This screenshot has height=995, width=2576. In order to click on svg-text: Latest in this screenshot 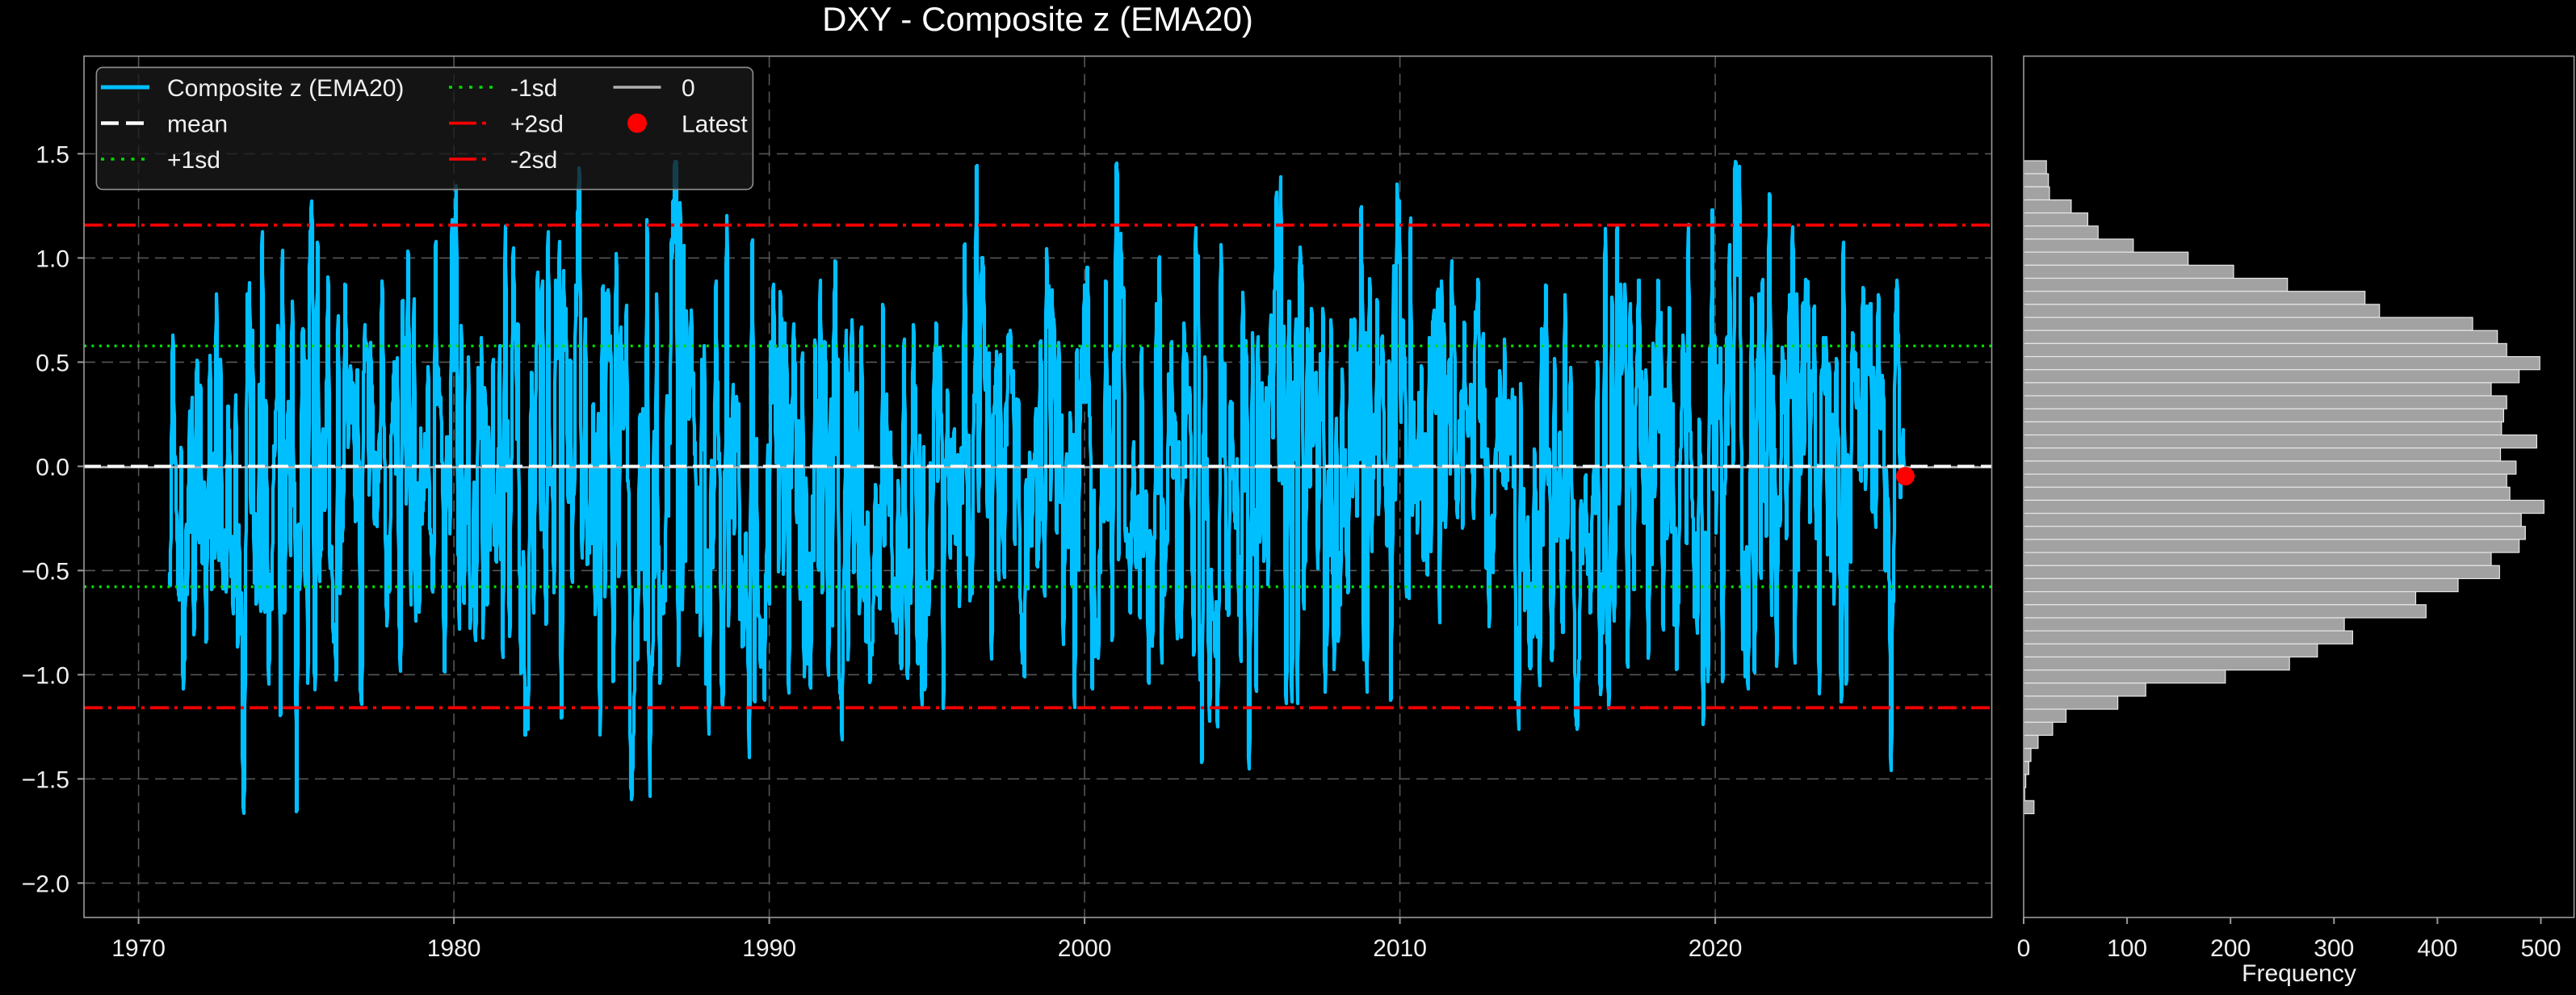, I will do `click(715, 124)`.